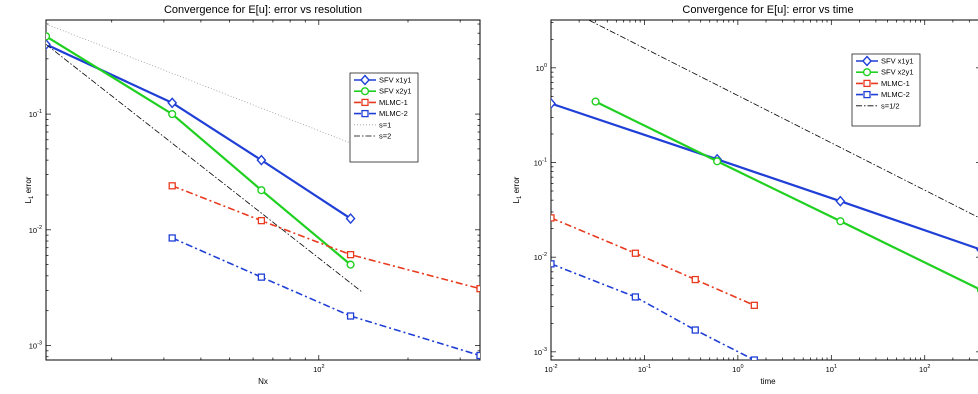  I want to click on legend-entry: SFV x2y1, so click(383, 91).